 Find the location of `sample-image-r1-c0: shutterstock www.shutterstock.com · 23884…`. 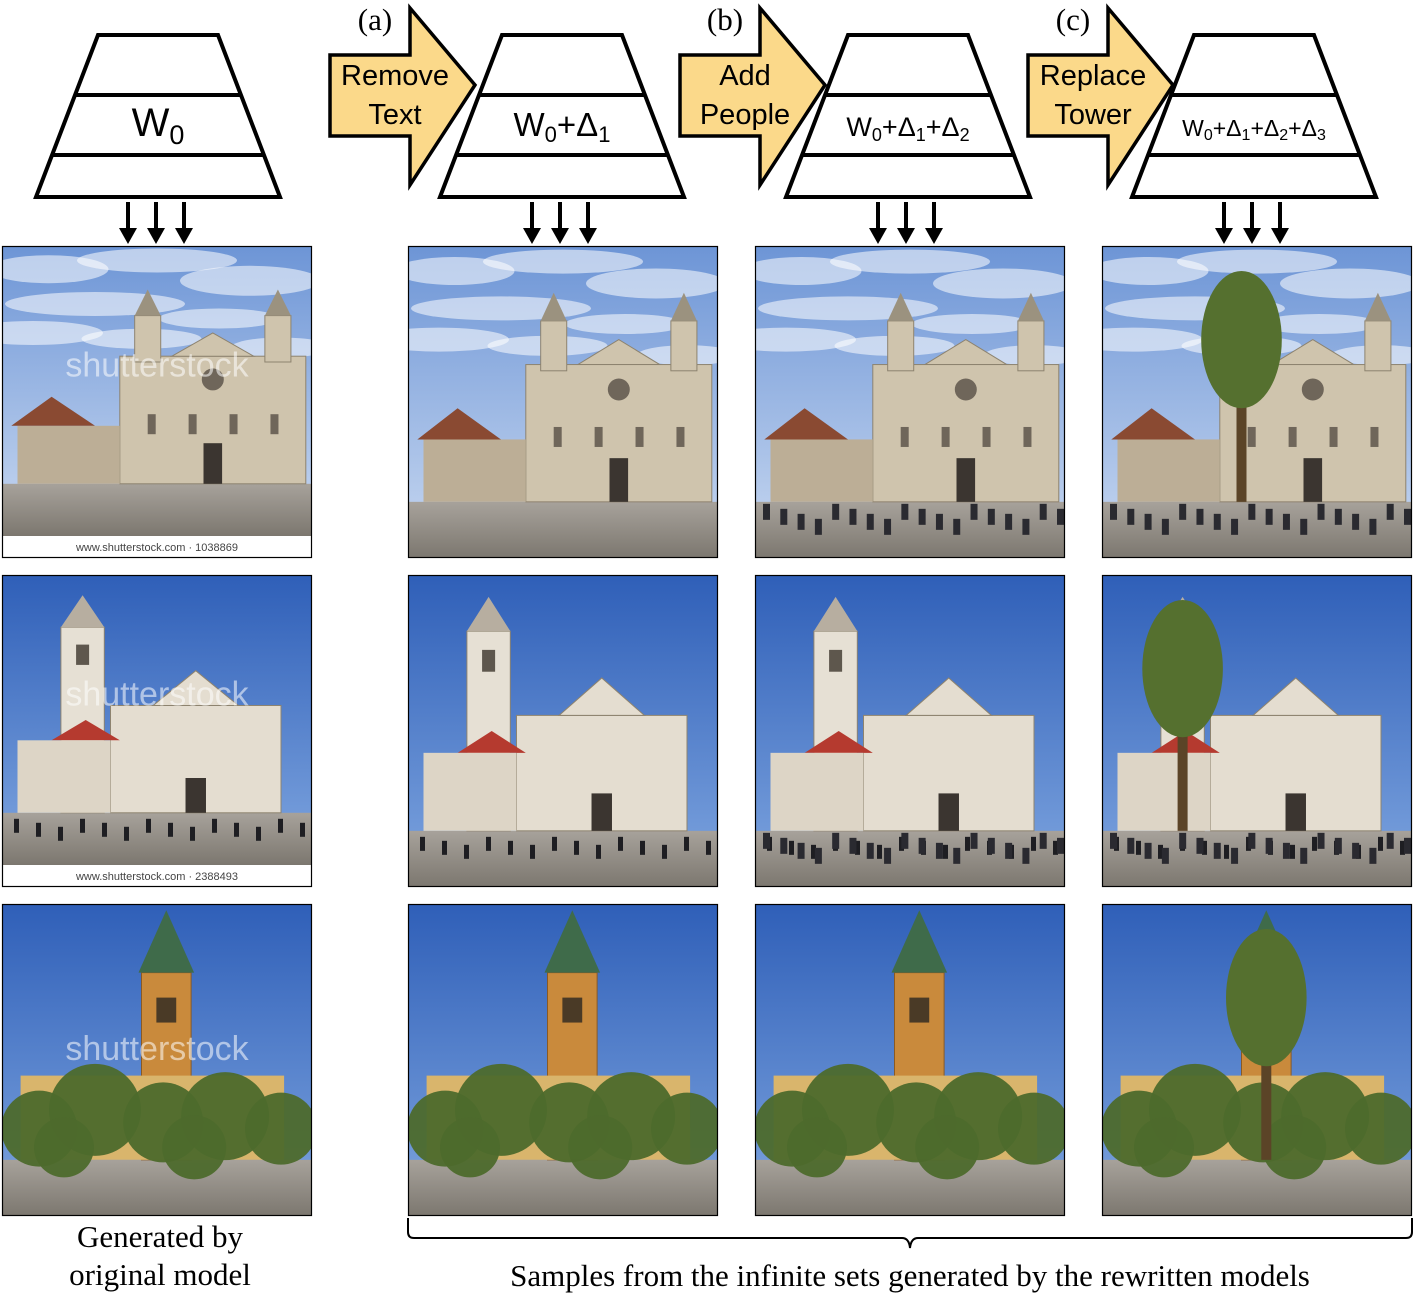

sample-image-r1-c0: shutterstock www.shutterstock.com · 23884… is located at coordinates (157, 731).